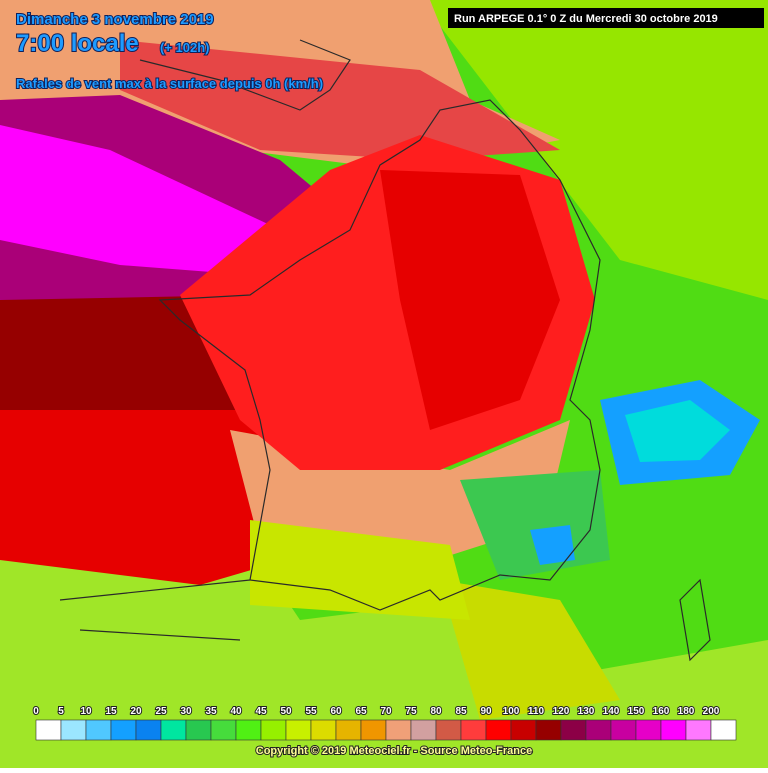 This screenshot has width=768, height=773. I want to click on legend-label: 140, so click(611, 711).